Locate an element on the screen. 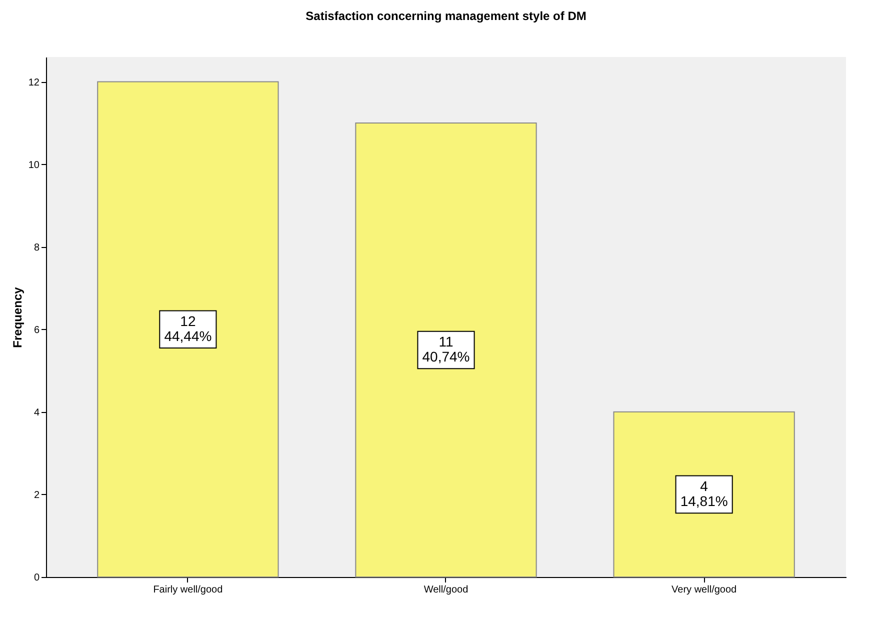 The height and width of the screenshot is (634, 869). y-tick-label: 0 is located at coordinates (37, 578).